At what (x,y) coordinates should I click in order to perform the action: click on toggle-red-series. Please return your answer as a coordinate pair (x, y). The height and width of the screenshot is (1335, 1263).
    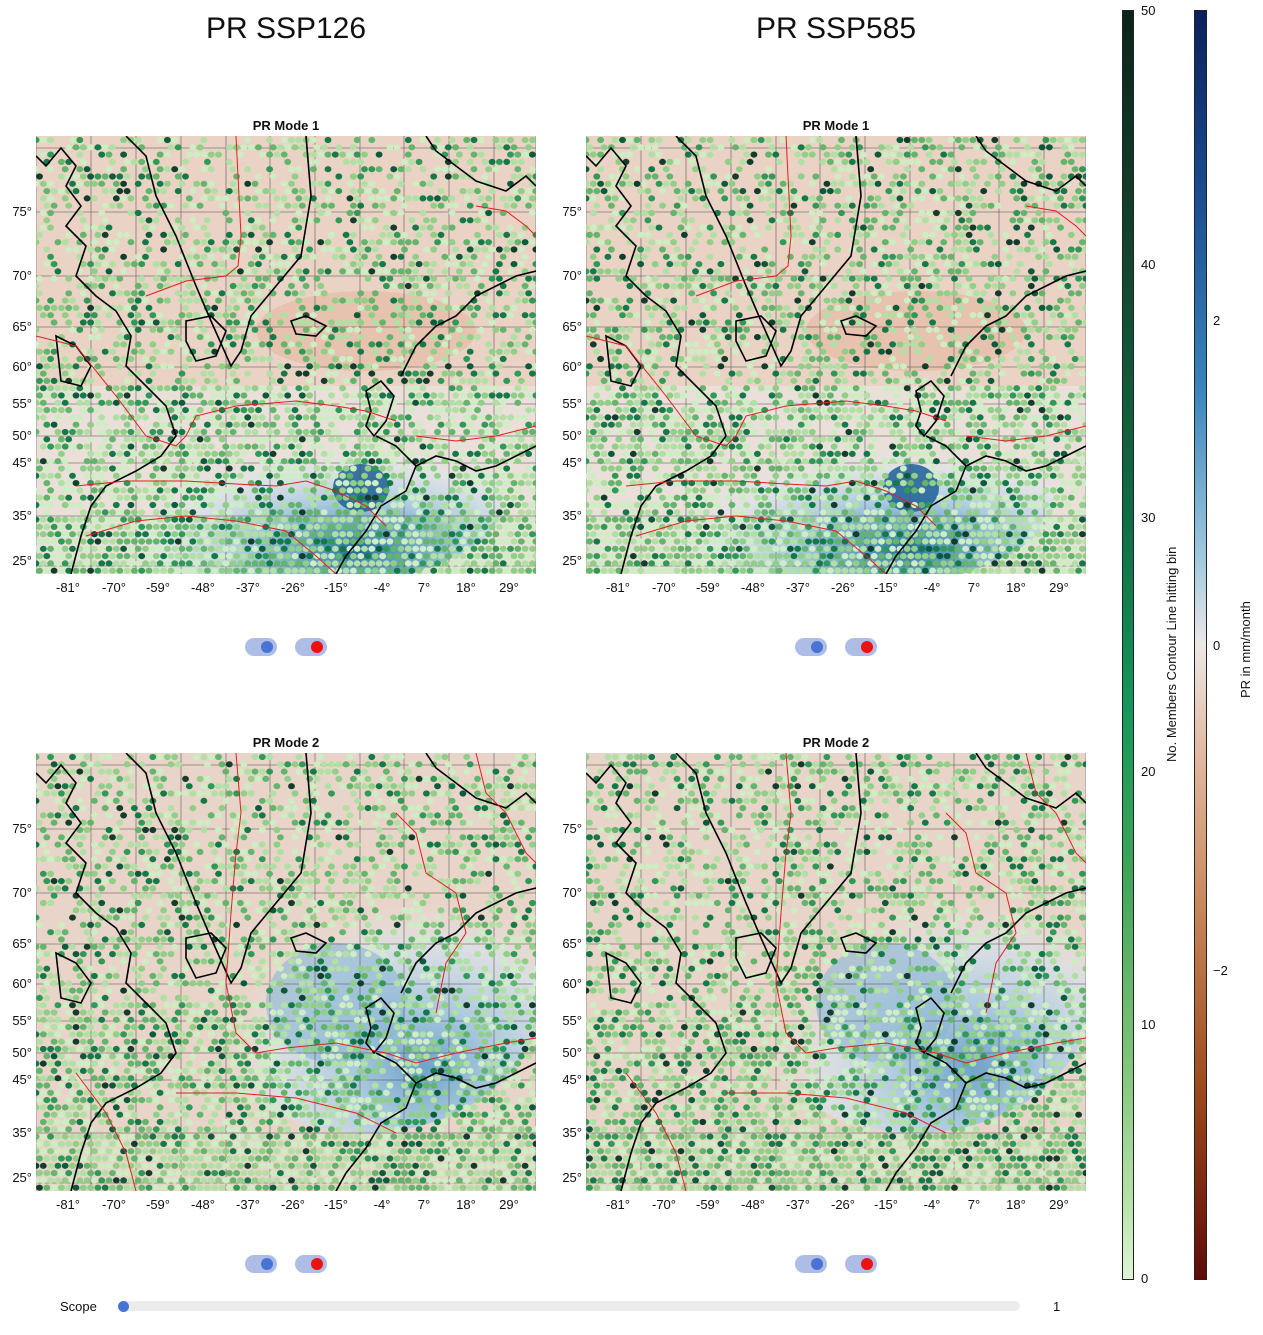
    Looking at the image, I should click on (311, 647).